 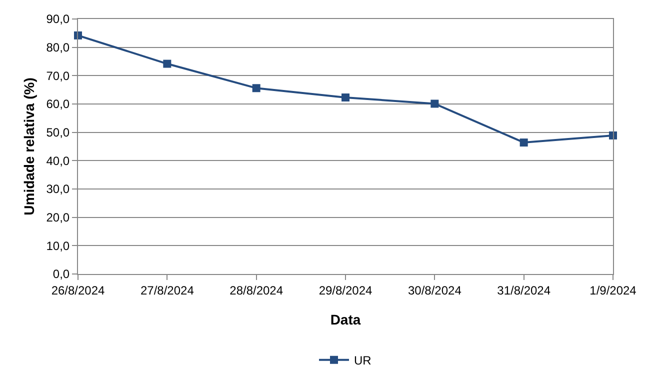 What do you see at coordinates (58, 75) in the screenshot?
I see `y-tick-label: 70,0` at bounding box center [58, 75].